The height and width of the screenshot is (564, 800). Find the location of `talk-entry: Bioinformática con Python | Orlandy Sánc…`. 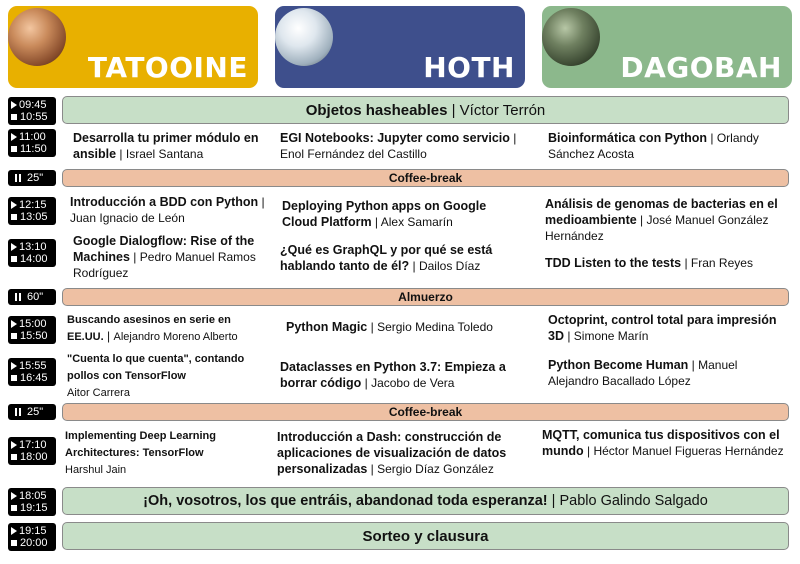

talk-entry: Bioinformática con Python | Orlandy Sánc… is located at coordinates (653, 146).